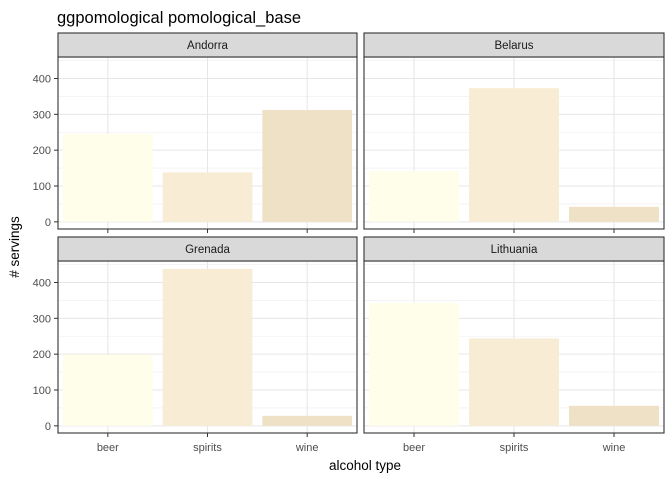 Image resolution: width=672 pixels, height=485 pixels. I want to click on facet-strip-label: Andorra, so click(208, 46).